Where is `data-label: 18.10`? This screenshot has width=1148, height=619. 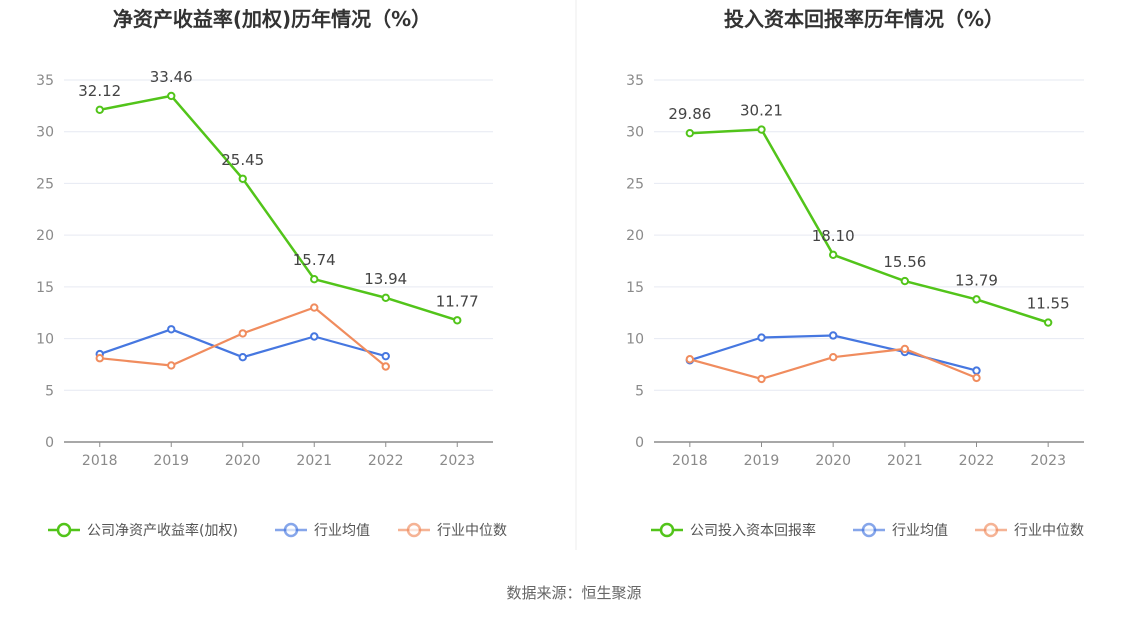
data-label: 18.10 is located at coordinates (833, 236).